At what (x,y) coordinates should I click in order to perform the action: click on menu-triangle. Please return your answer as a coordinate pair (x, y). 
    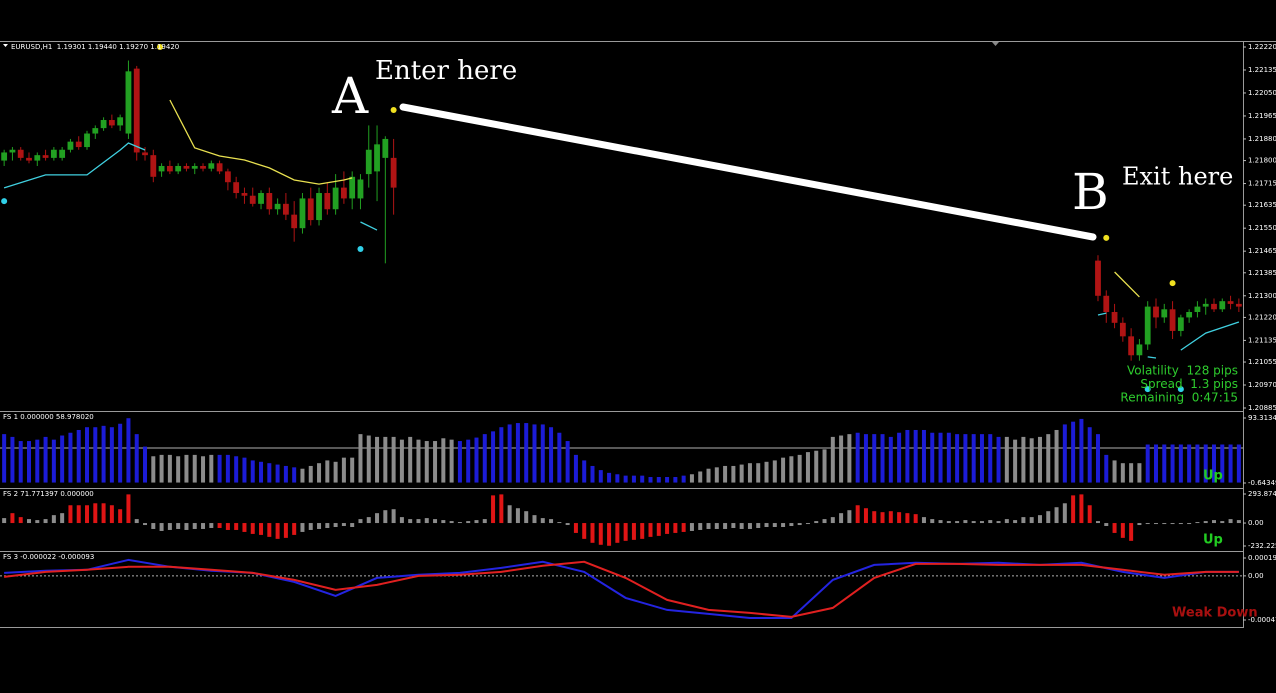
    Looking at the image, I should click on (5, 45).